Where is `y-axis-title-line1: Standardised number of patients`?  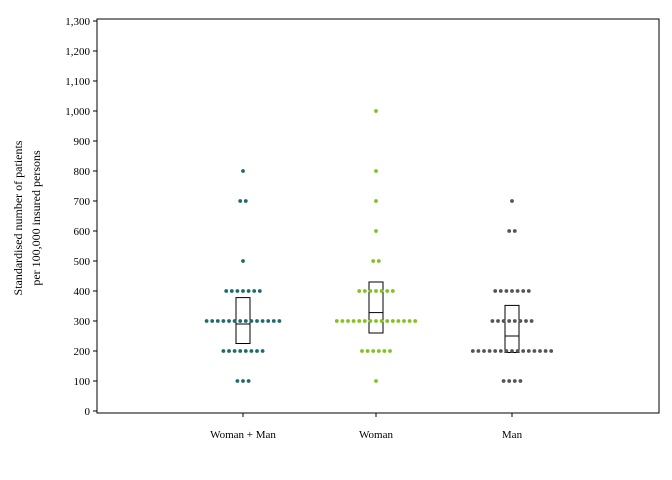
y-axis-title-line1: Standardised number of patients is located at coordinates (18, 217).